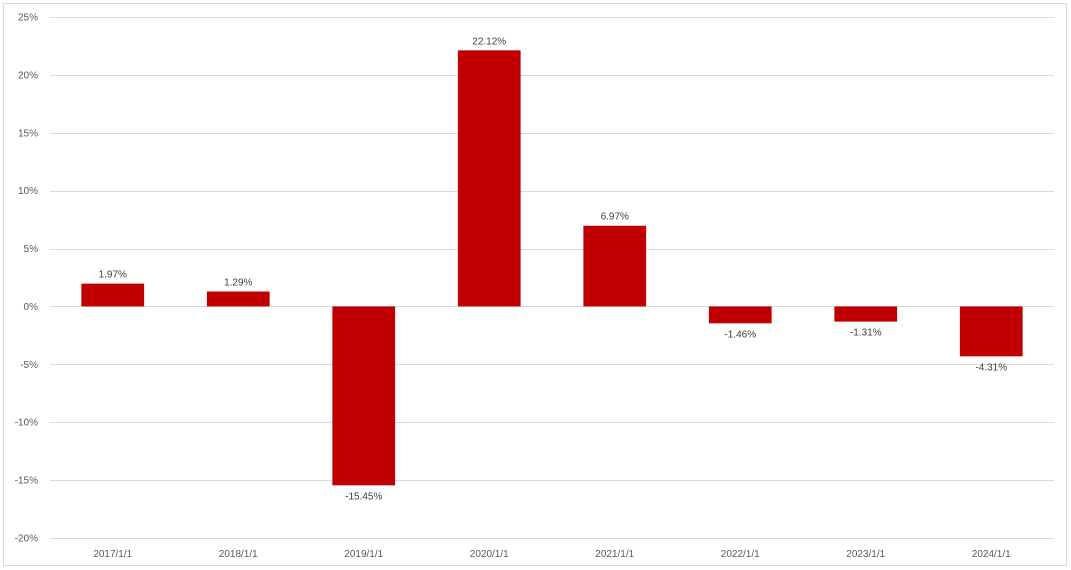 This screenshot has width=1071, height=570. What do you see at coordinates (28, 191) in the screenshot?
I see `y-tick-label: 10%` at bounding box center [28, 191].